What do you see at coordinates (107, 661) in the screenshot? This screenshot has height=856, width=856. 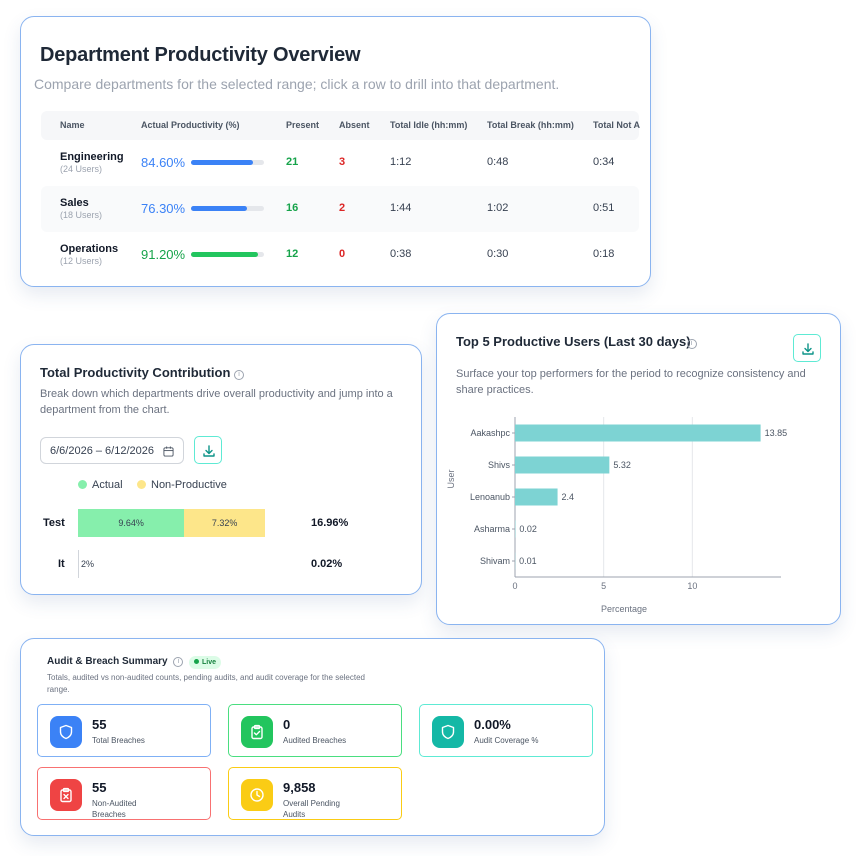 I see `audit-title-text: Audit & Breach Summary` at bounding box center [107, 661].